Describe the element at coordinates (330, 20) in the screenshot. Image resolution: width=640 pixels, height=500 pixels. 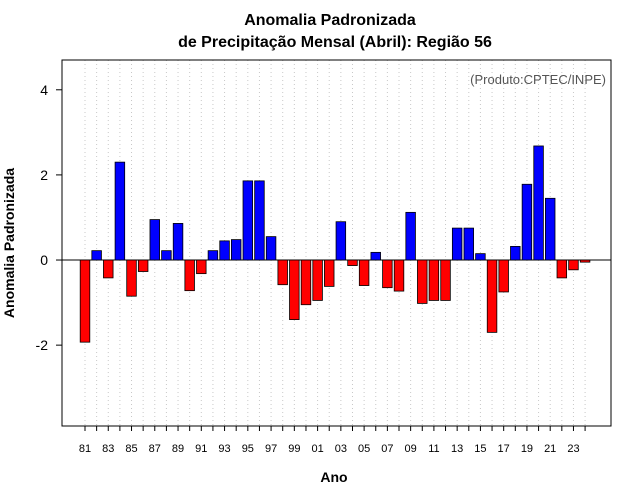
I see `chart-title-line1: Anomalia Padronizada` at that location.